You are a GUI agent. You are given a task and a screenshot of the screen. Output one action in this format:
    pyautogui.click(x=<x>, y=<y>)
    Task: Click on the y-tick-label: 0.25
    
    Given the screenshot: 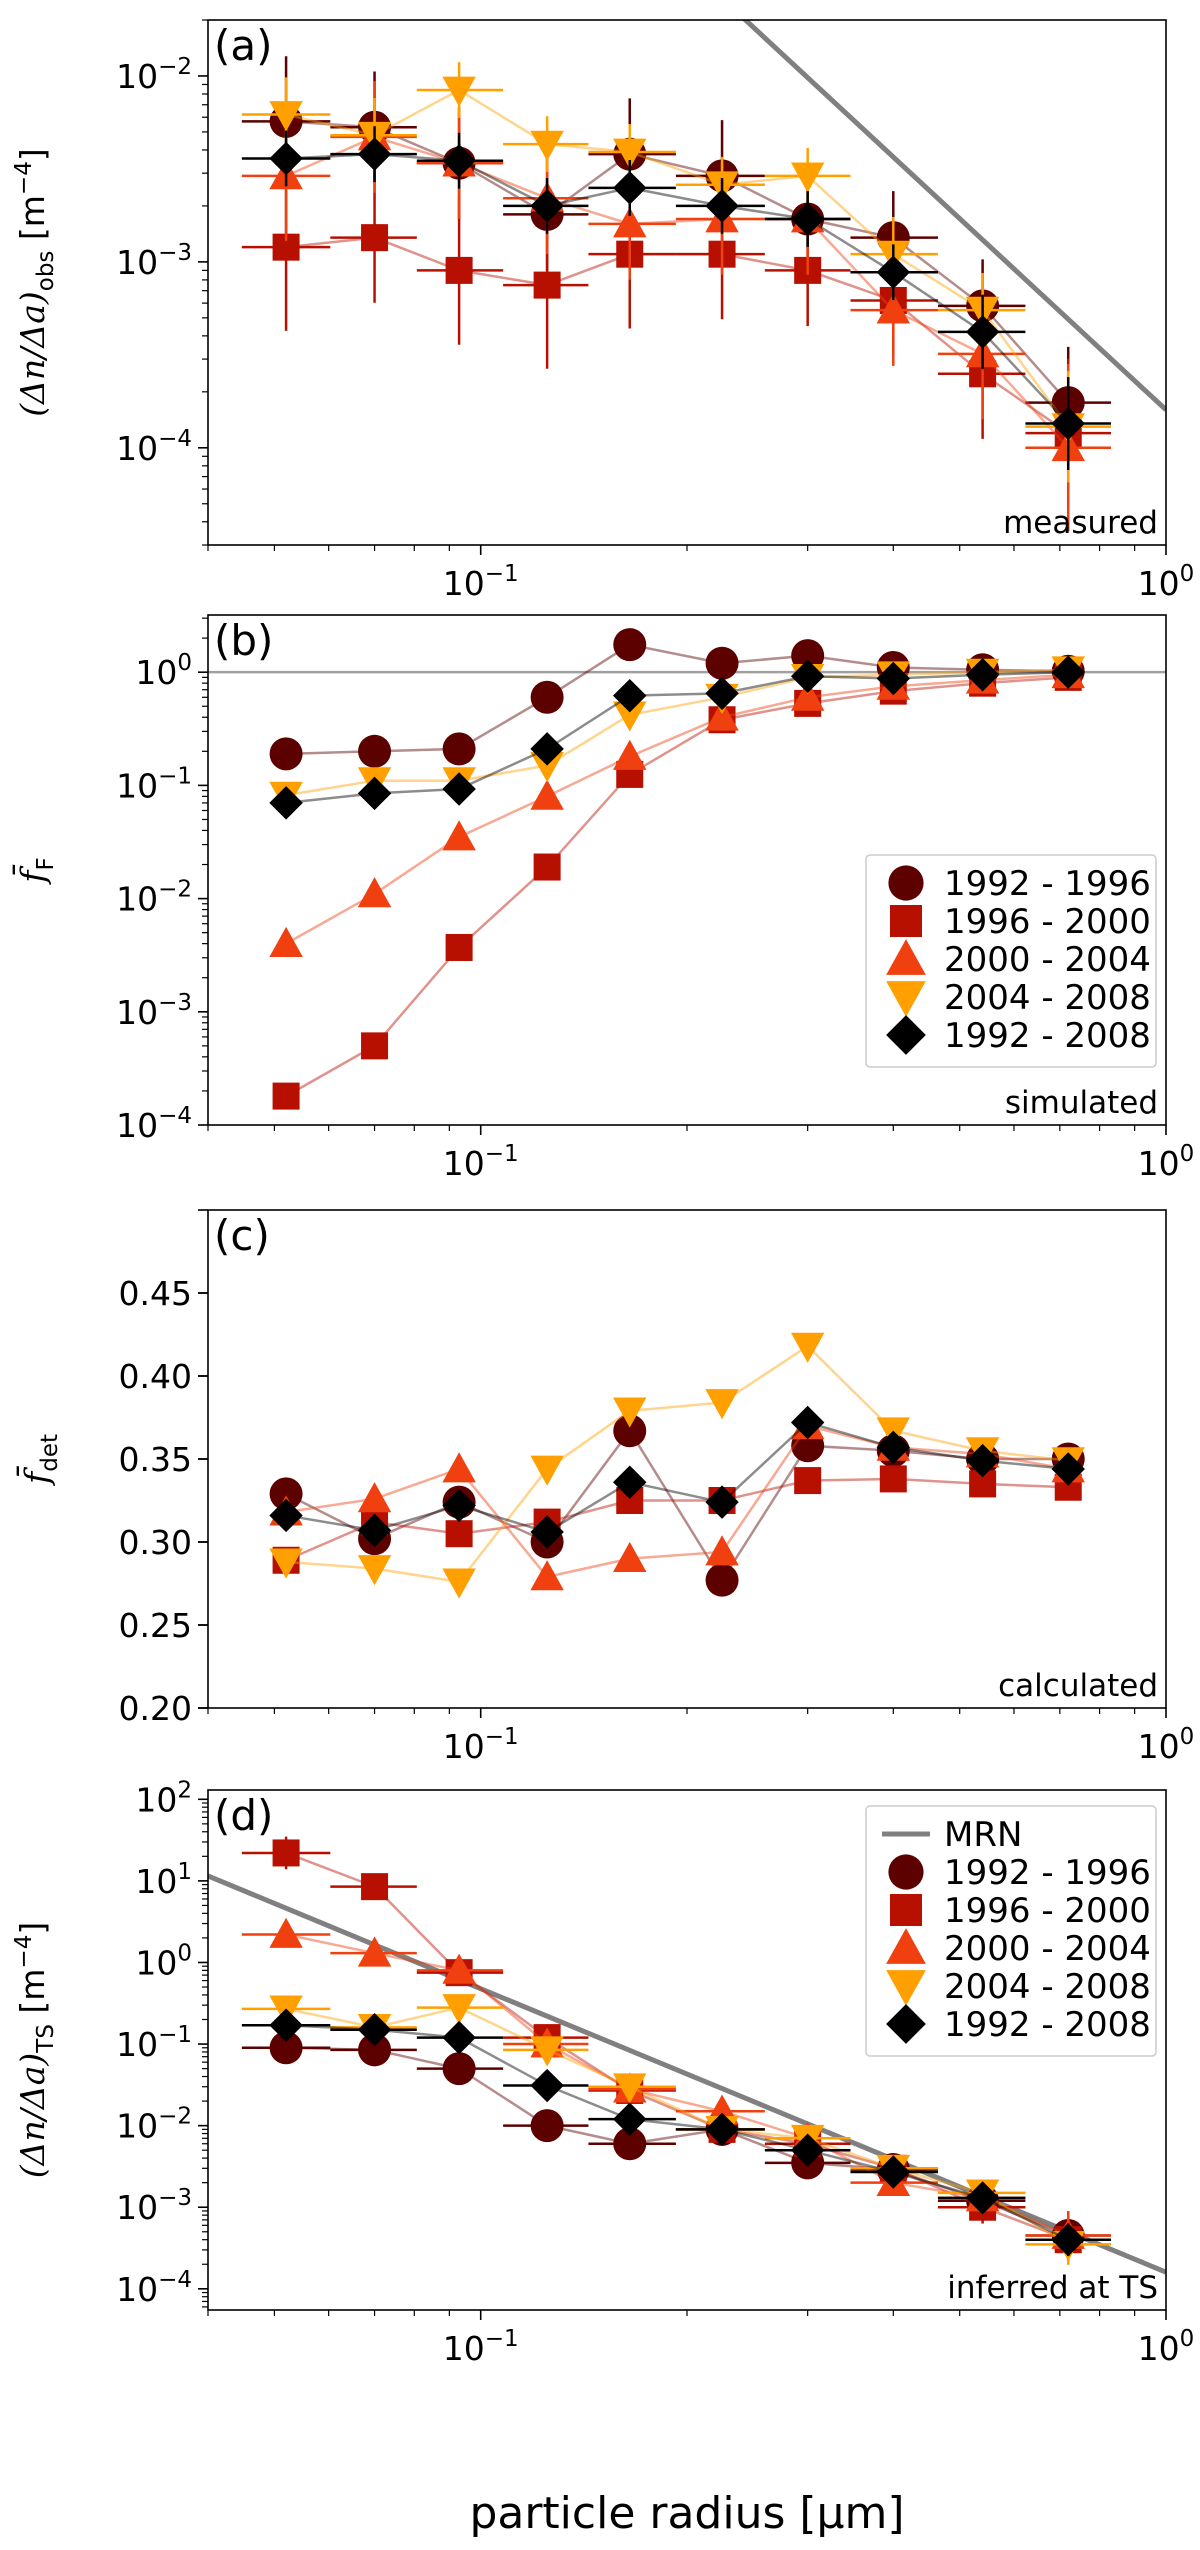 What is the action you would take?
    pyautogui.click(x=155, y=1625)
    